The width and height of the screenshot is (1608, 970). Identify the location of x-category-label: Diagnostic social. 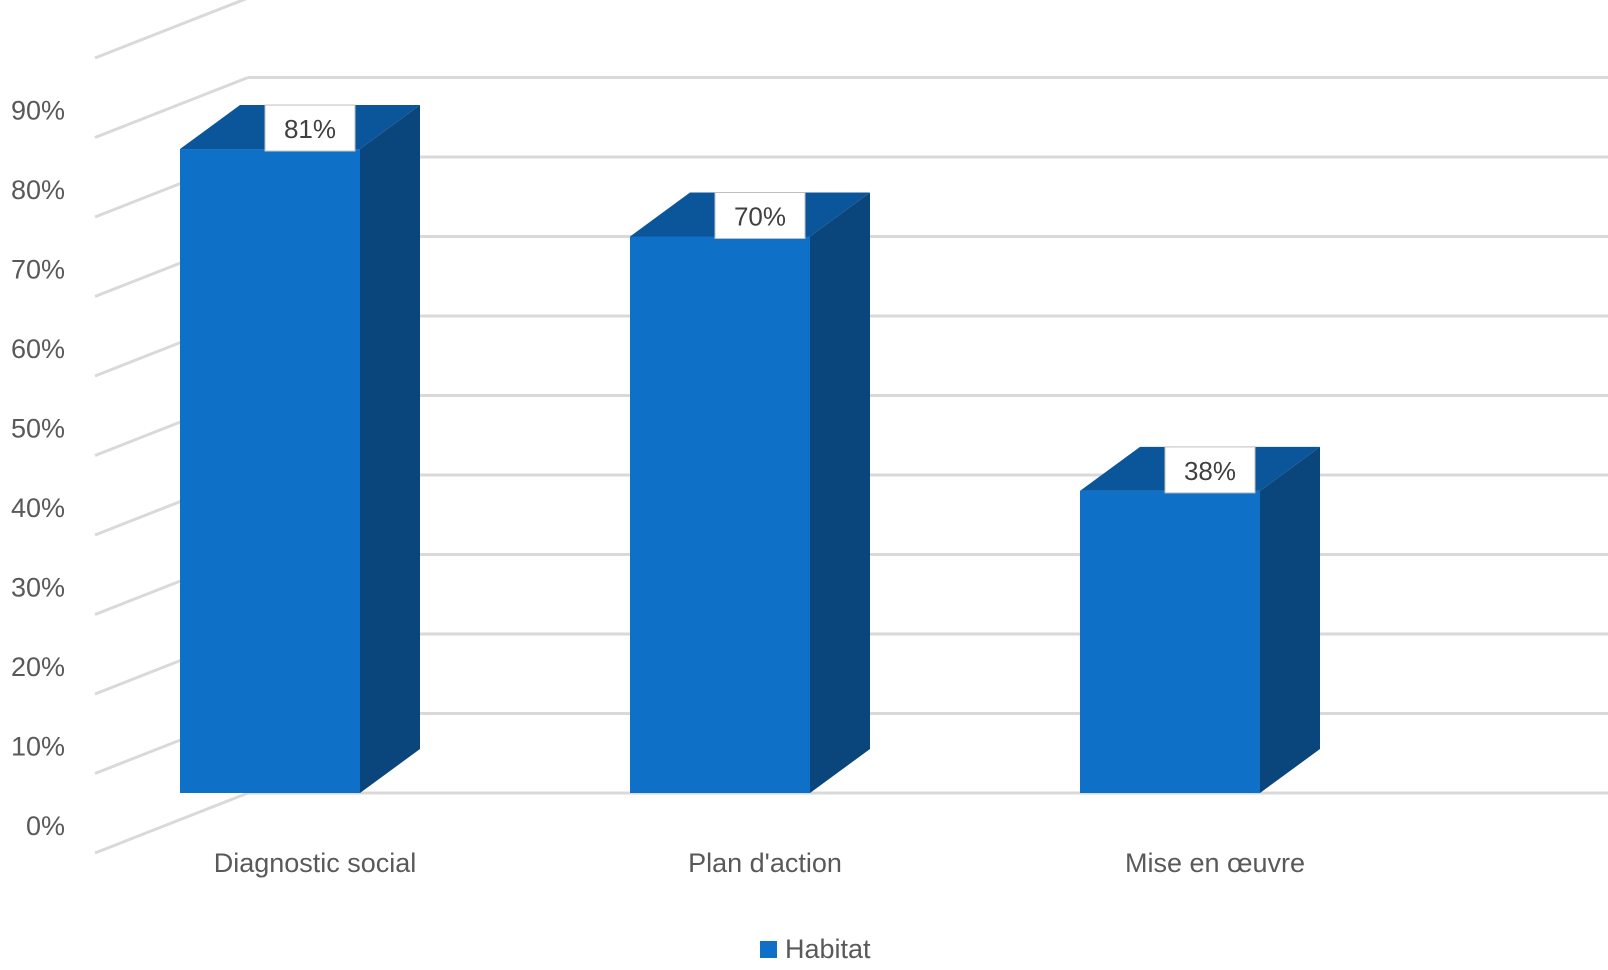
(315, 863).